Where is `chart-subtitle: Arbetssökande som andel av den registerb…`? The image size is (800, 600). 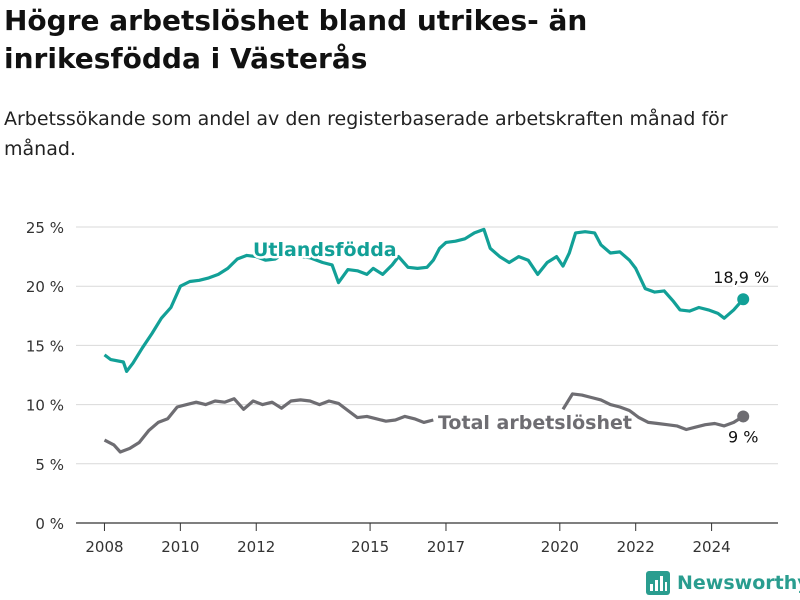 chart-subtitle: Arbetssökande som andel av den registerb… is located at coordinates (366, 134).